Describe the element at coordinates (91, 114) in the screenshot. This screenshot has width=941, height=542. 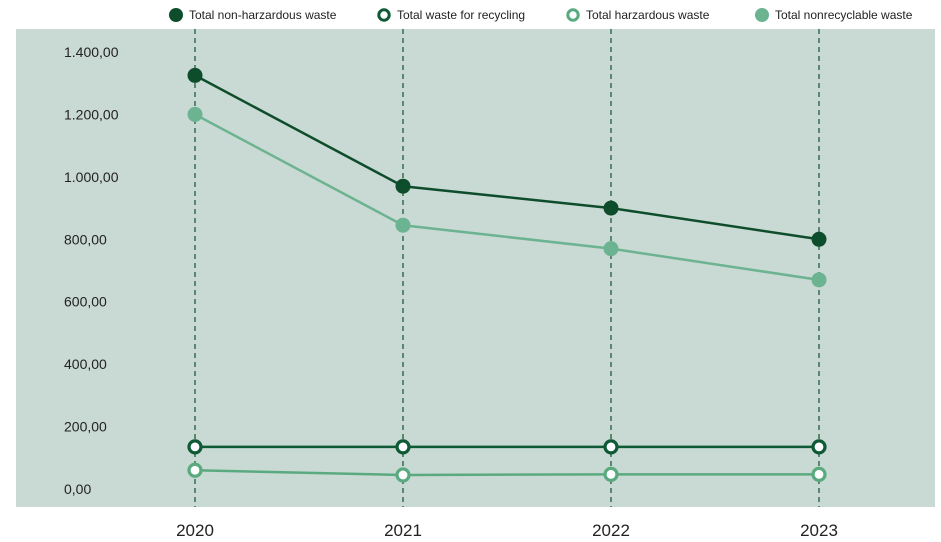
I see `y-tick-label: 1.200,00` at that location.